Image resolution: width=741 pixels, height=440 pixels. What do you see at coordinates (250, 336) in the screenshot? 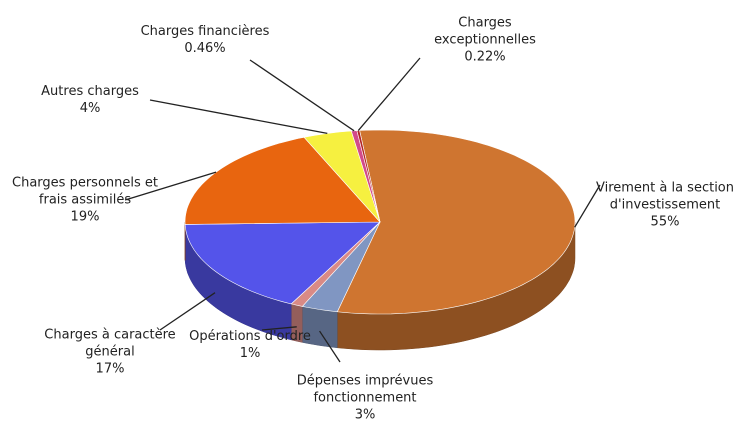
I see `category-label: Opérations d'ordre` at bounding box center [250, 336].